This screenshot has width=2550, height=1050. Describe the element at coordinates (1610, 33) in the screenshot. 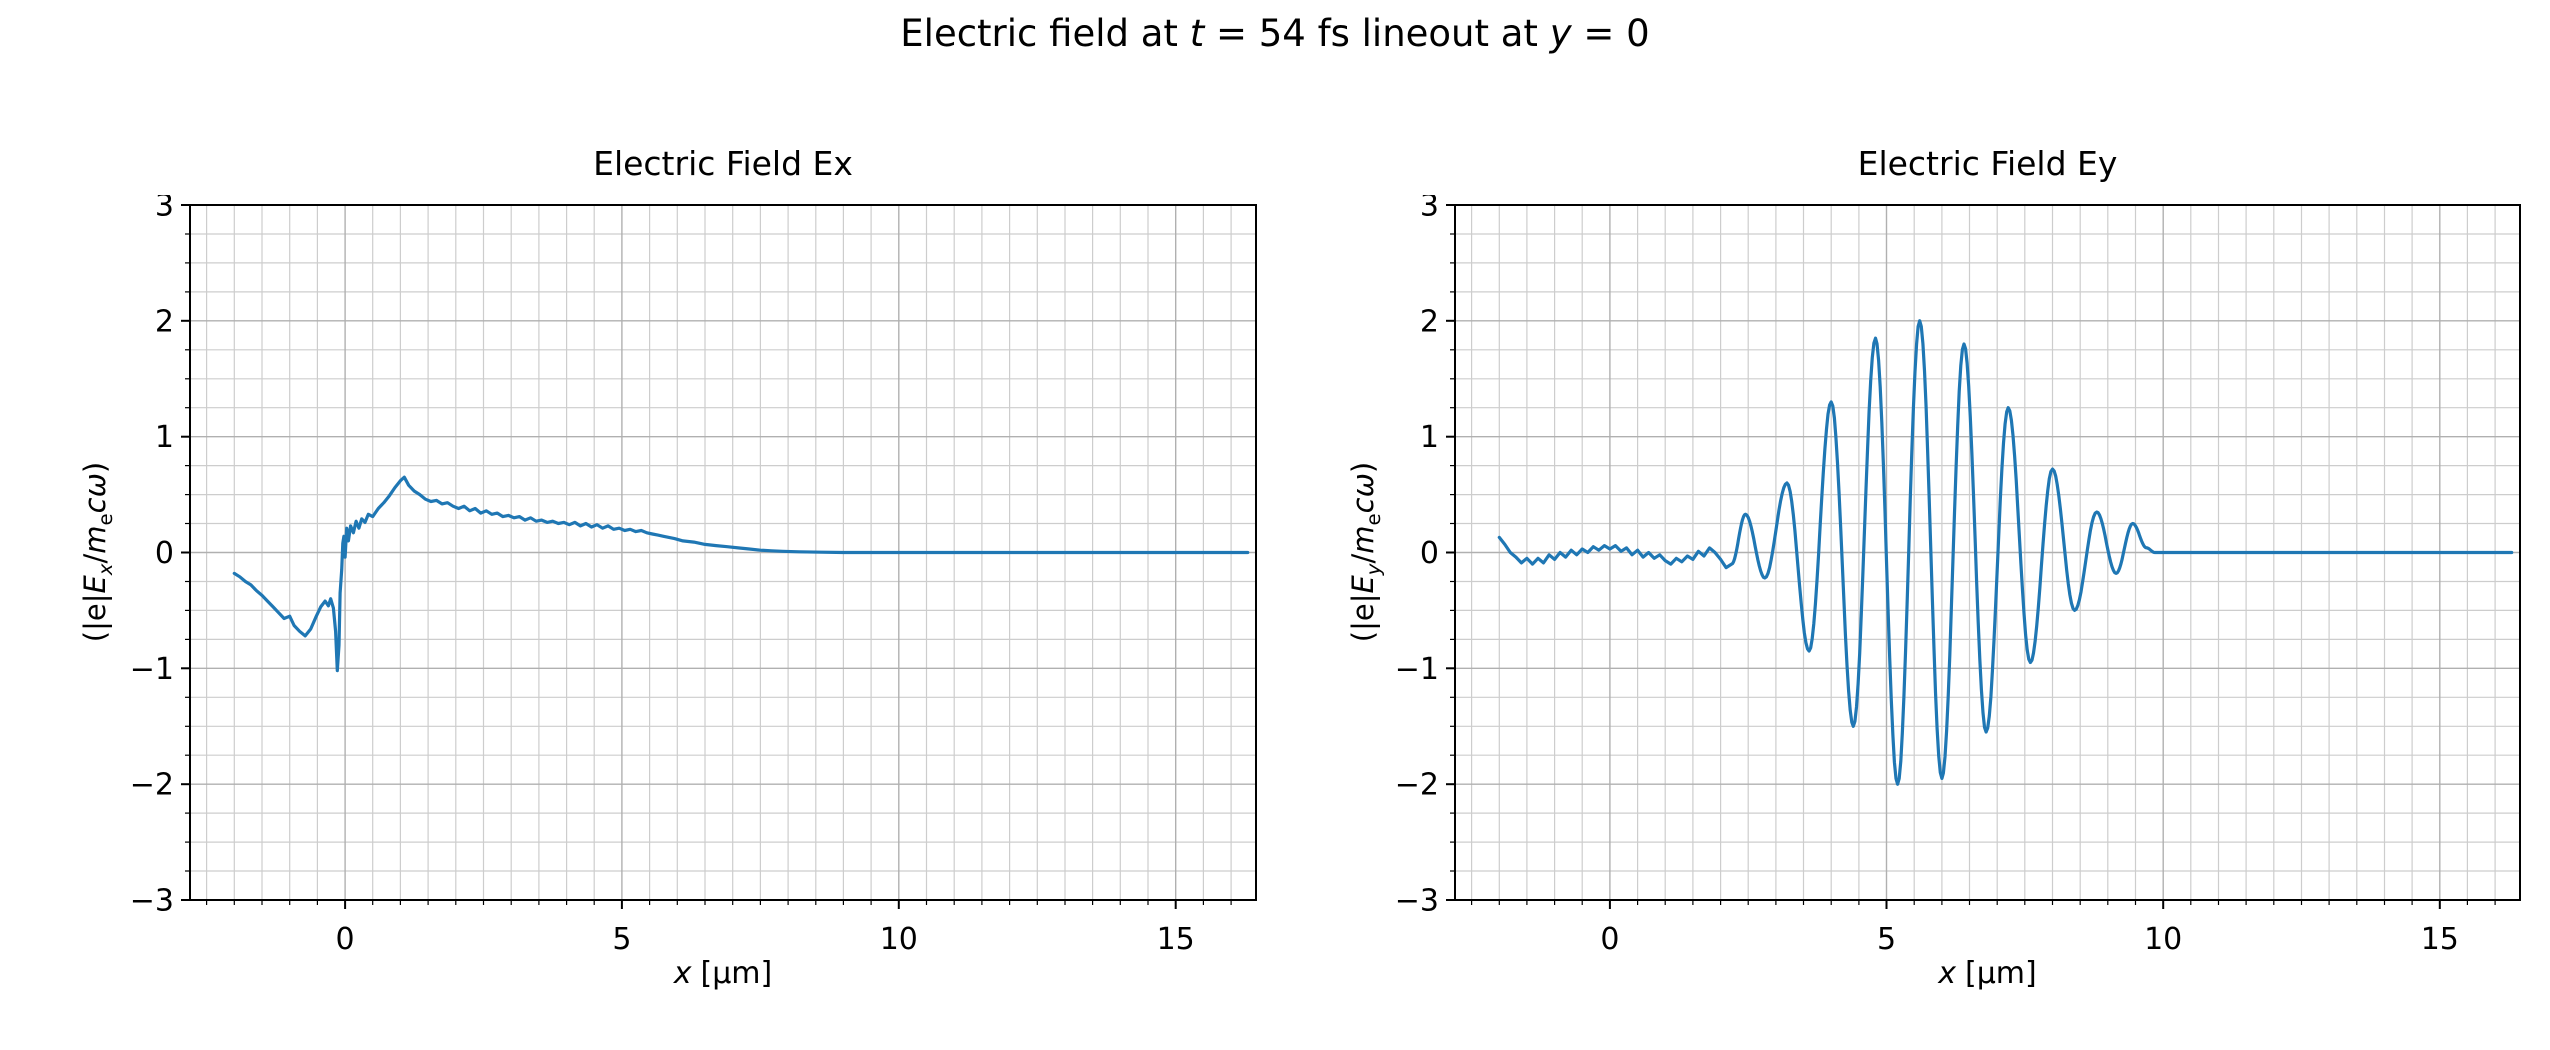

I see `suptitle-text-3: = 0` at that location.